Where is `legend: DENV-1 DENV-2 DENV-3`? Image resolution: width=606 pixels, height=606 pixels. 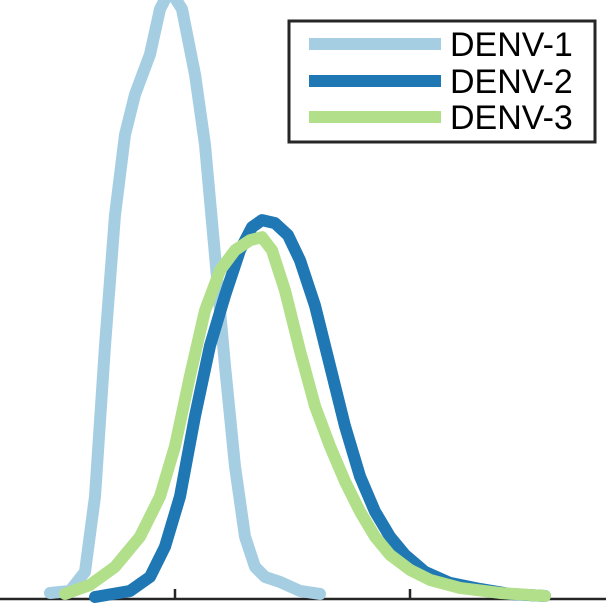 legend: DENV-1 DENV-2 DENV-3 is located at coordinates (442, 81).